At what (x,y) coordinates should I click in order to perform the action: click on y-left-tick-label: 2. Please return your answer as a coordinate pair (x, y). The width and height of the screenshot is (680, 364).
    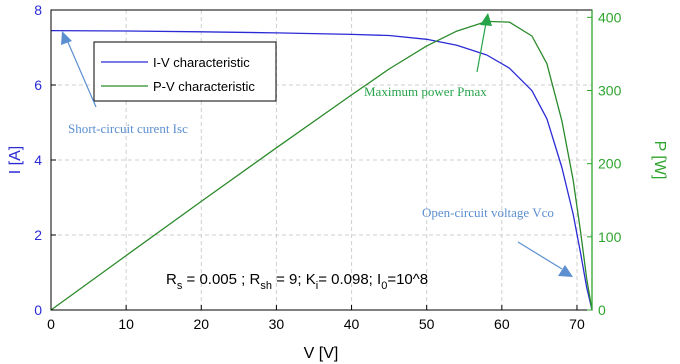
    Looking at the image, I should click on (38, 235).